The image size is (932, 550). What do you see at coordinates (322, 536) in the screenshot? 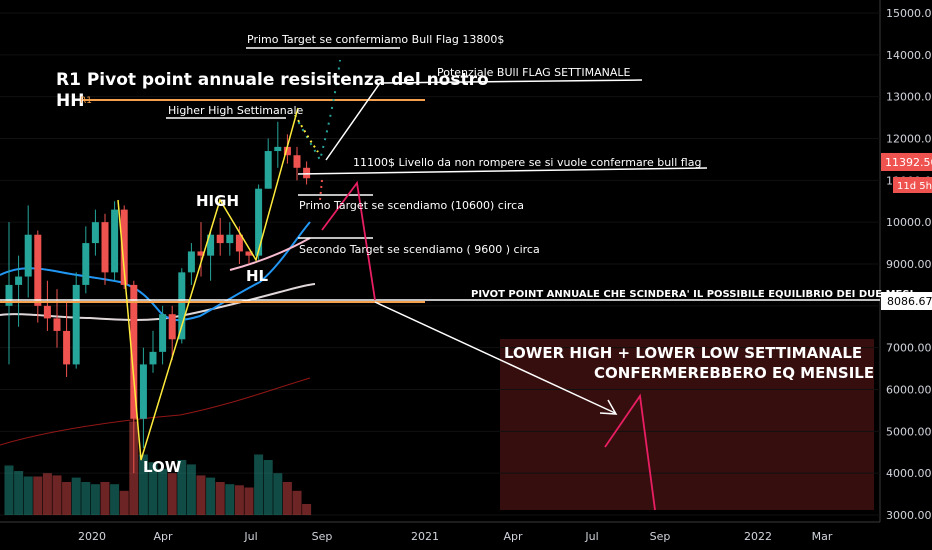
I see `time-tick-label: Sep` at bounding box center [322, 536].